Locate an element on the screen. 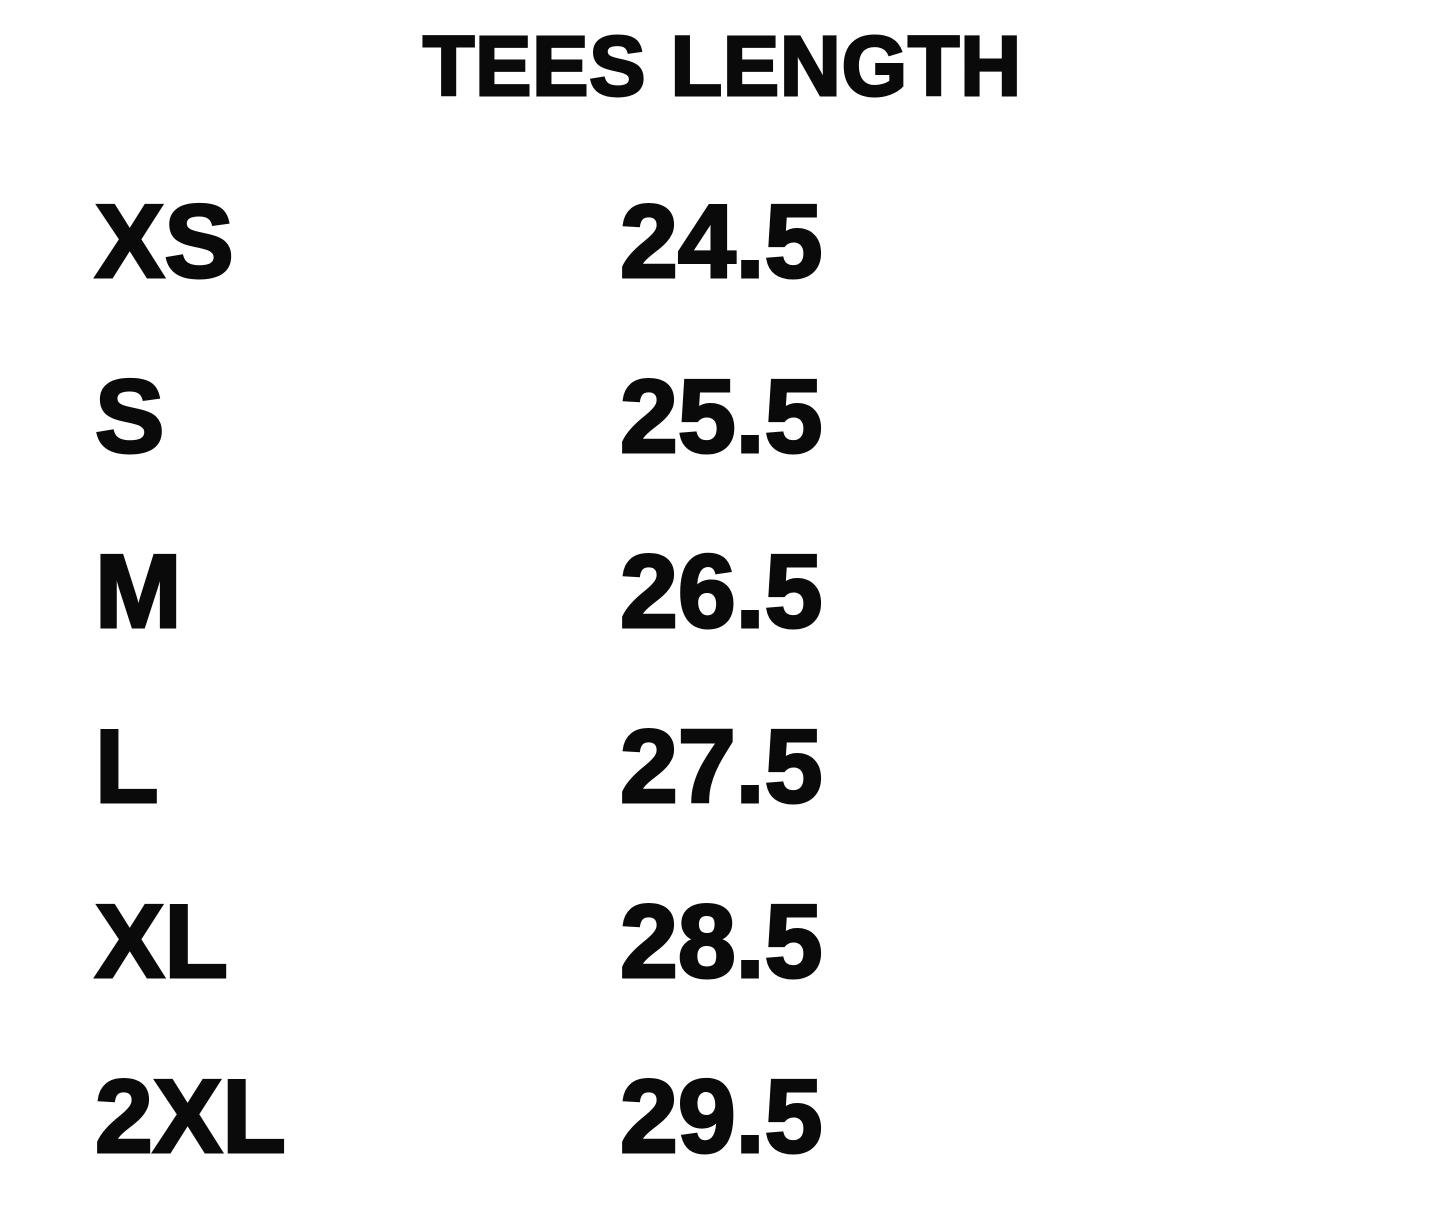  size-label: XL is located at coordinates (162, 941).